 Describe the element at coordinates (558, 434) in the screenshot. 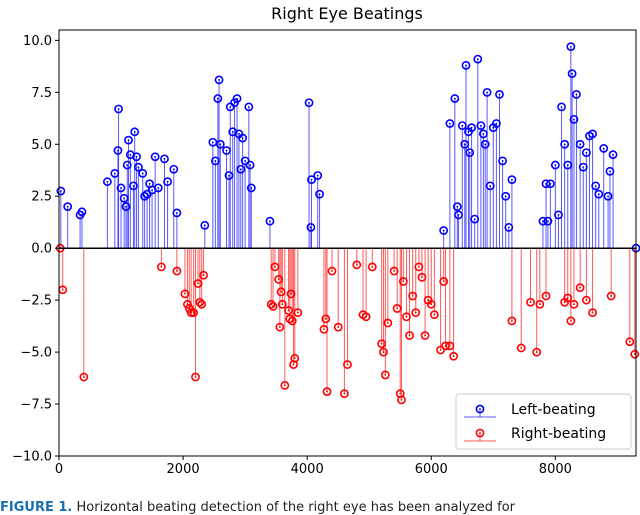

I see `legend-label: Right-beating` at that location.